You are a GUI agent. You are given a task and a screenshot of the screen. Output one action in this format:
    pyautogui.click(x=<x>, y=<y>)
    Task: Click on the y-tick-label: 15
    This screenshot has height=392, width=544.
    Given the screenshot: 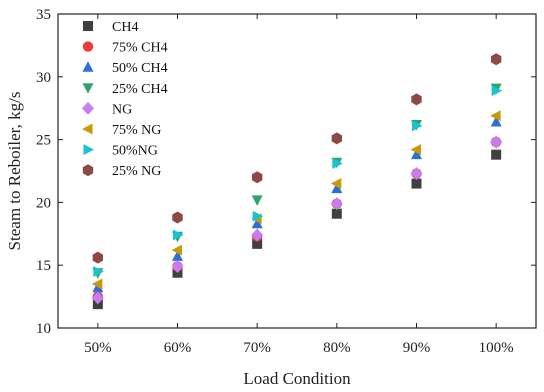 What is the action you would take?
    pyautogui.click(x=43, y=266)
    